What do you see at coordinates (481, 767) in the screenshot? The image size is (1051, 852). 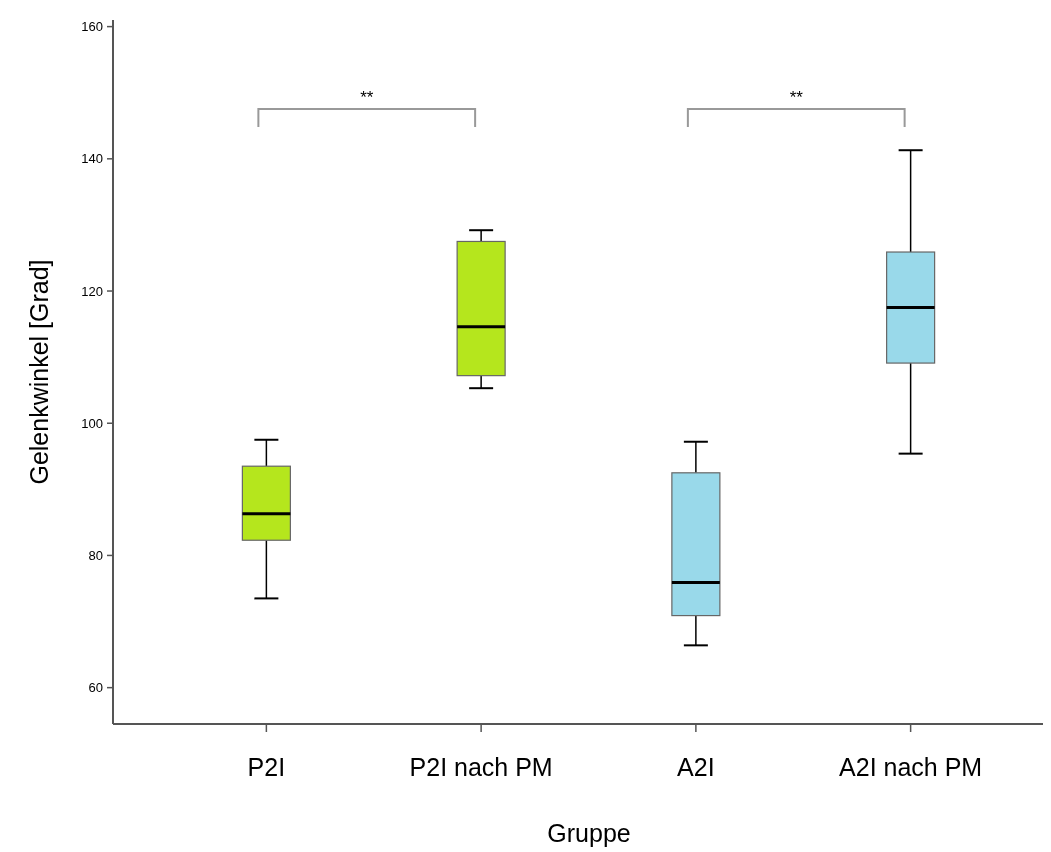 I see `x-tick-label: P2I nach PM` at bounding box center [481, 767].